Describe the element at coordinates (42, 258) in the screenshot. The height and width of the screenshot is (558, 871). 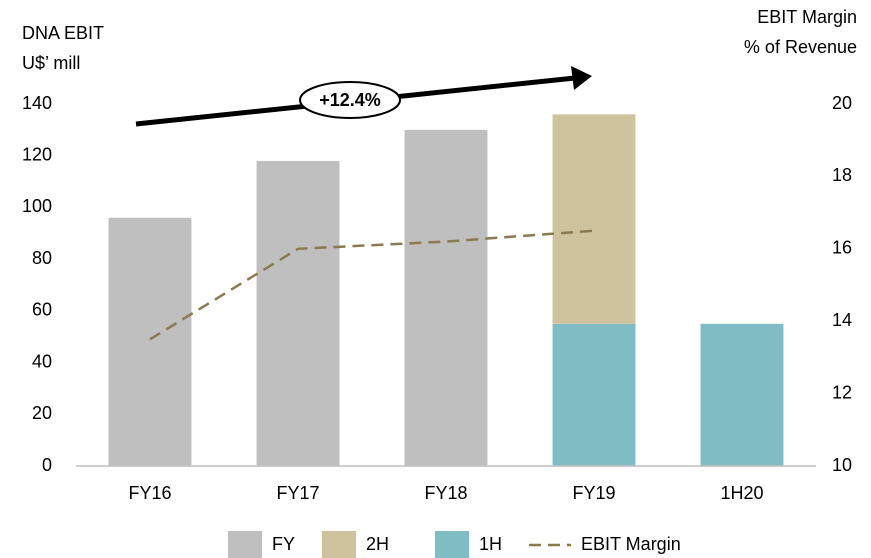
I see `y-tick-label: 80` at that location.